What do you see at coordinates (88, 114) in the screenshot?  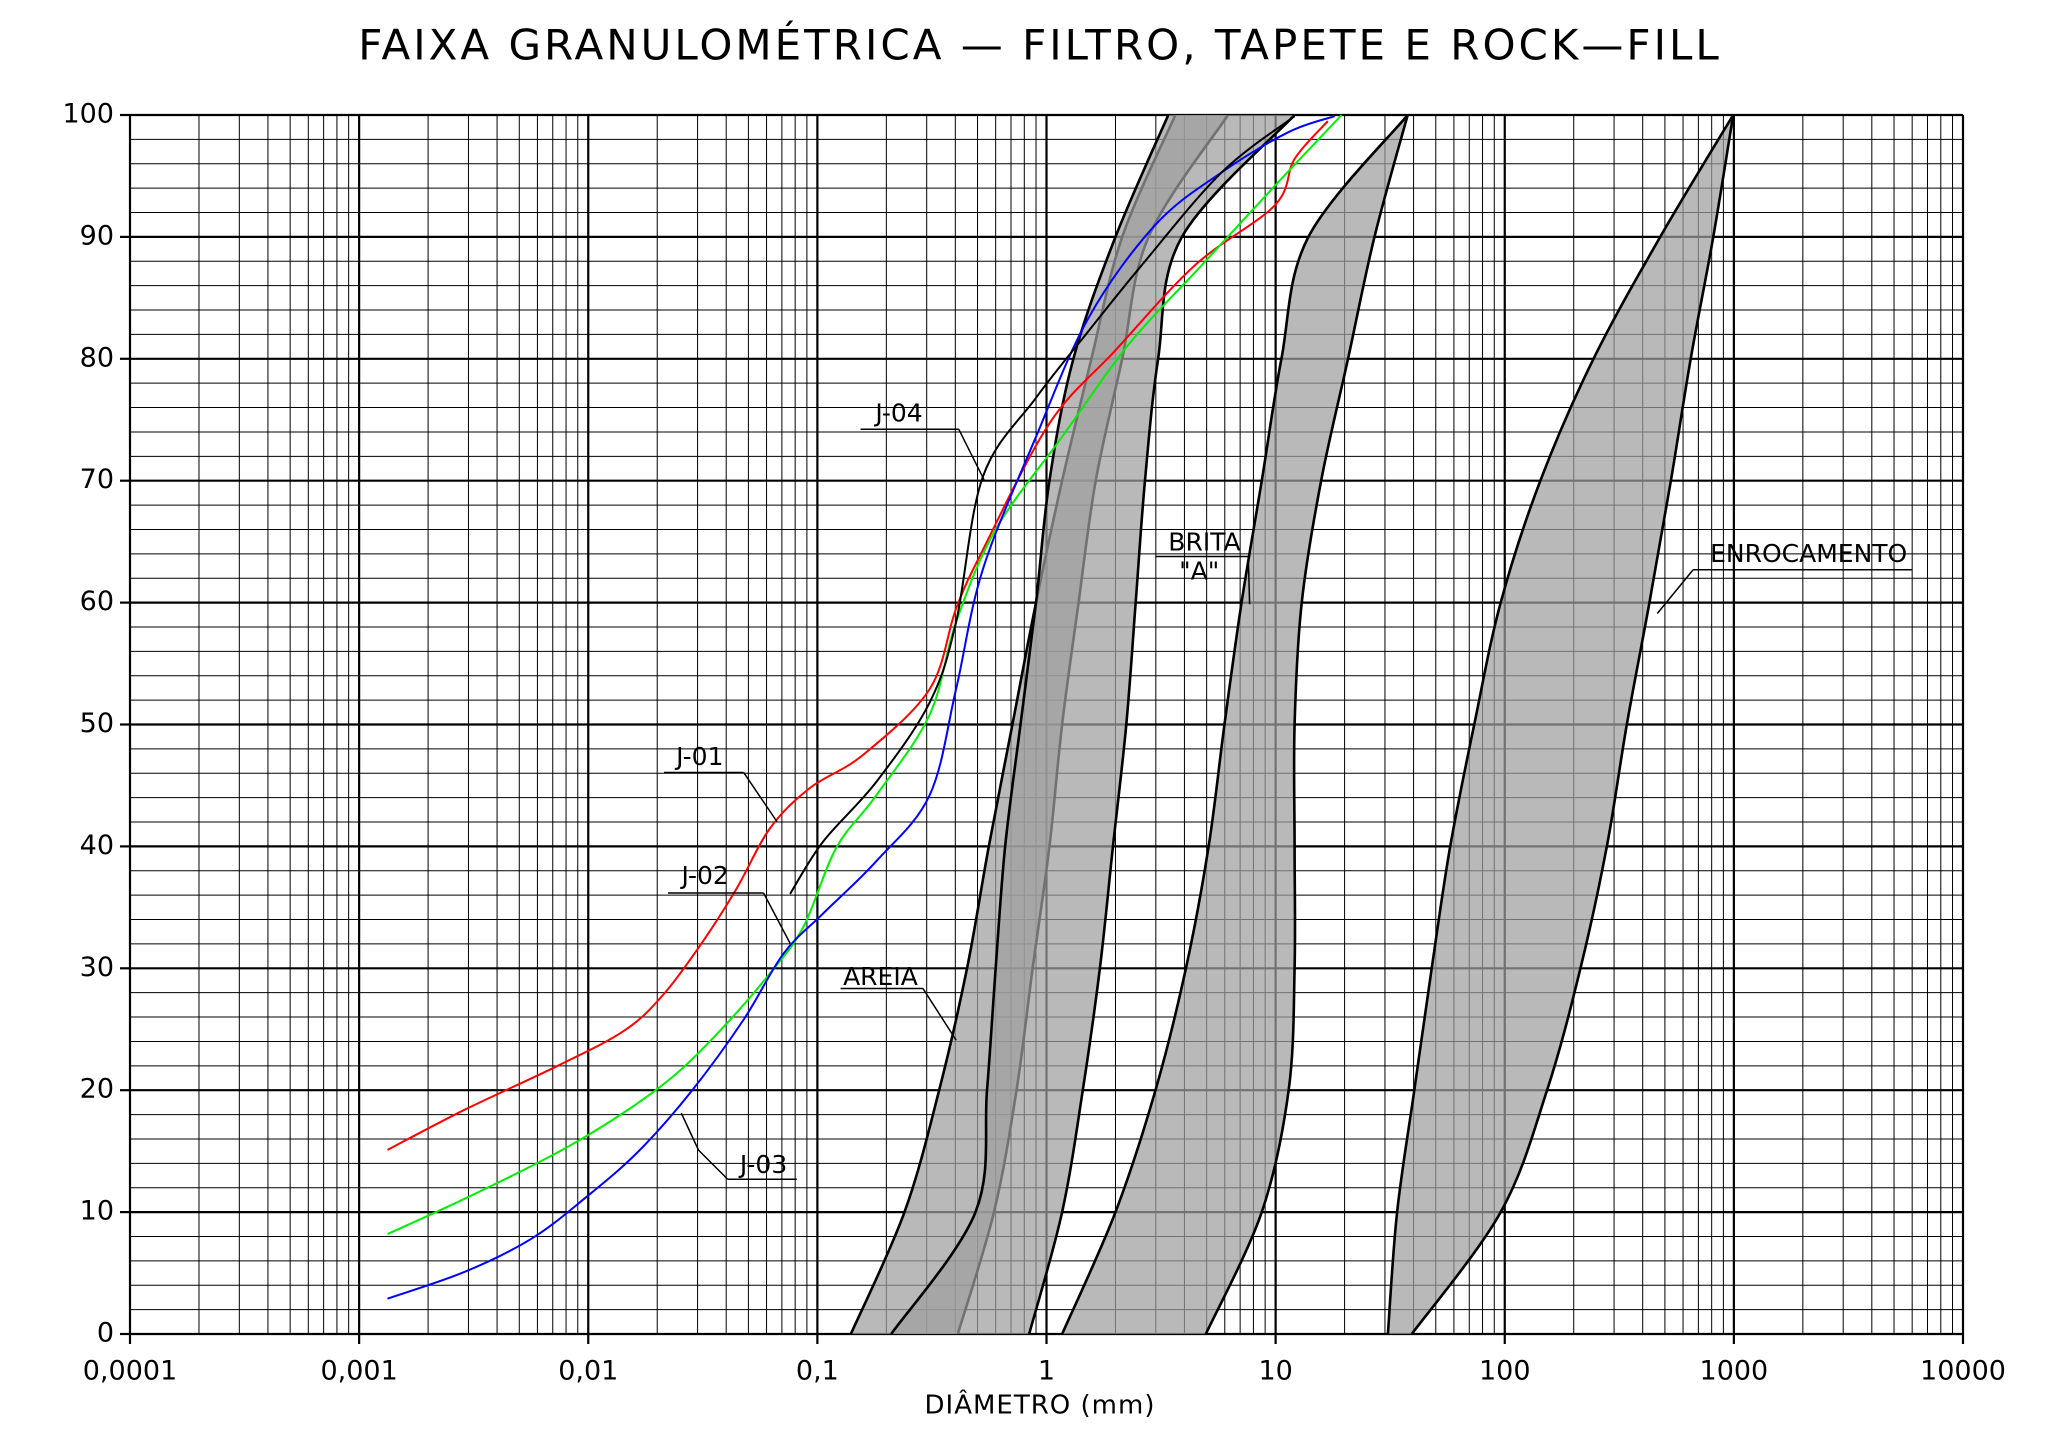 I see `y-tick-label: 100` at bounding box center [88, 114].